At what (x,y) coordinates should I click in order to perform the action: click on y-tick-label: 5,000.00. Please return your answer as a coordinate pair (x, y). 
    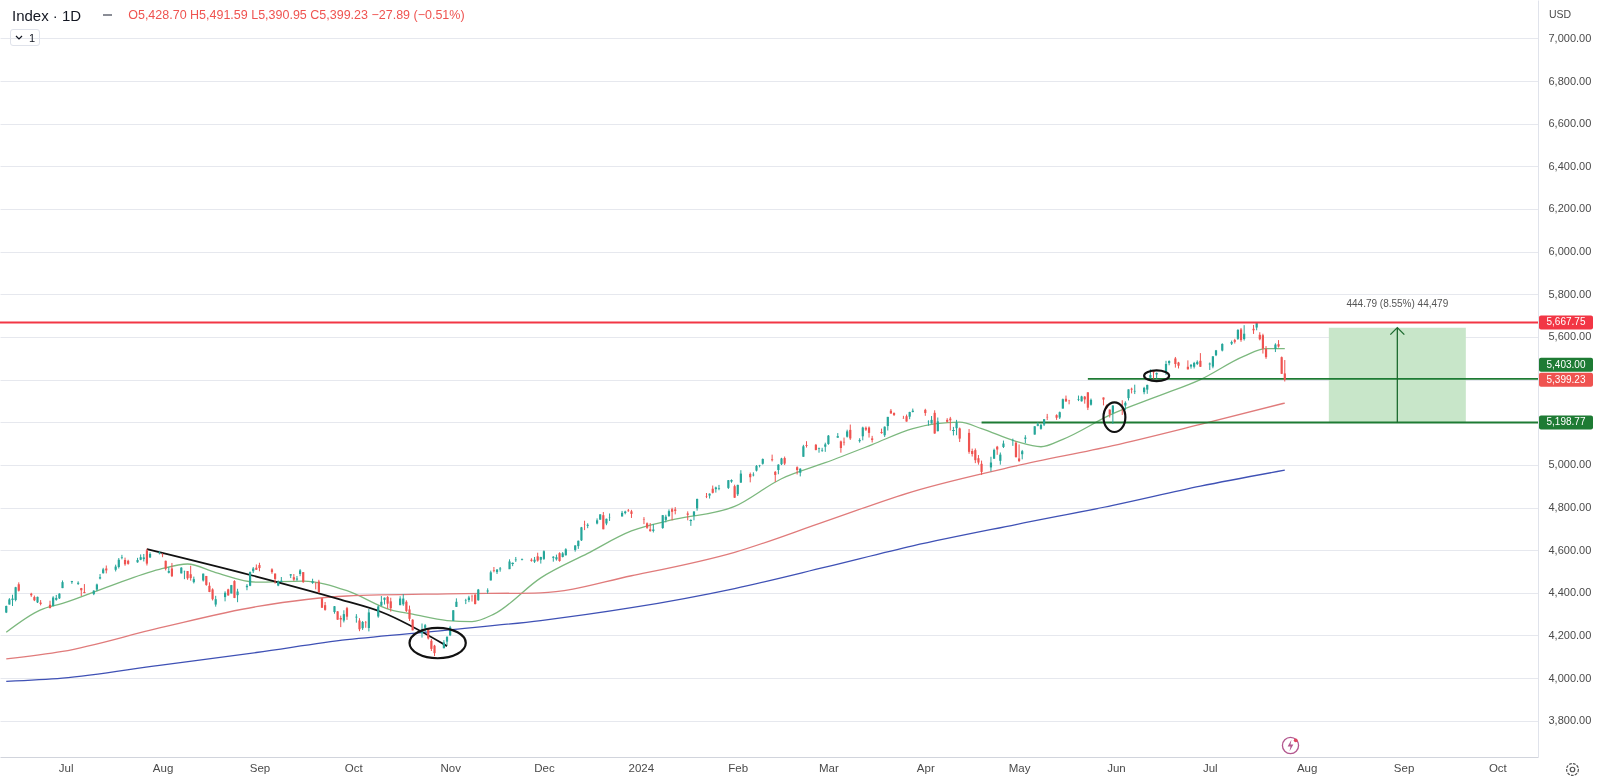
    Looking at the image, I should click on (1570, 464).